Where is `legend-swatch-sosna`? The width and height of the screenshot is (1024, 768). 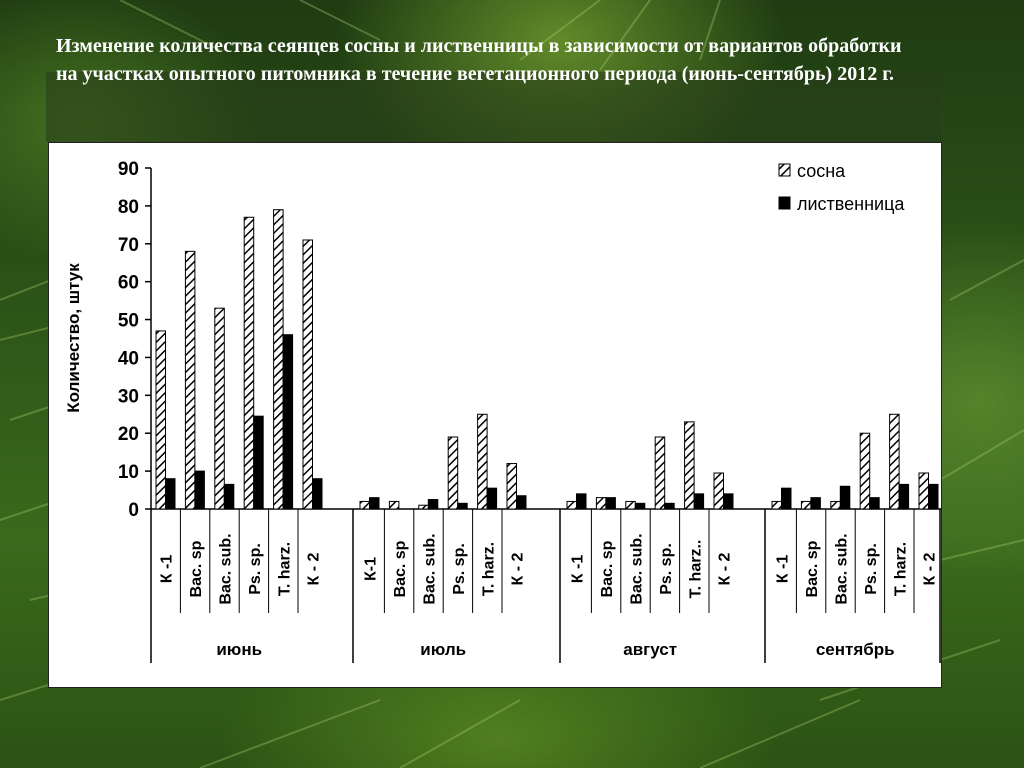
legend-swatch-sosna is located at coordinates (784, 170).